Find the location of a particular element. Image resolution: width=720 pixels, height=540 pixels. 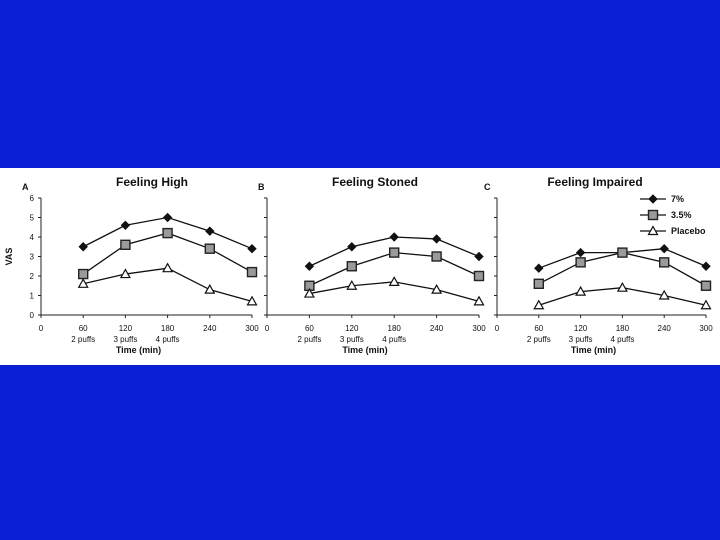

panel-b-x-tick-label: 180 is located at coordinates (395, 328).